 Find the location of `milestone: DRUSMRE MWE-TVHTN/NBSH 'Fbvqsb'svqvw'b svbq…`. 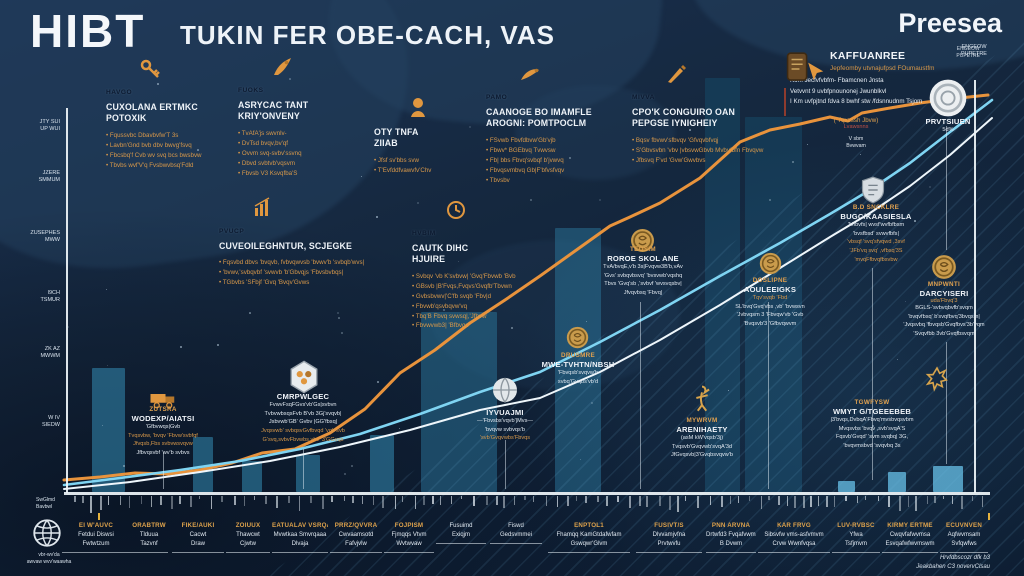

milestone: DRUSMRE MWE-TVHTN/NBSH 'Fbvqsb'svqvw'b svbq… is located at coordinates (578, 369).